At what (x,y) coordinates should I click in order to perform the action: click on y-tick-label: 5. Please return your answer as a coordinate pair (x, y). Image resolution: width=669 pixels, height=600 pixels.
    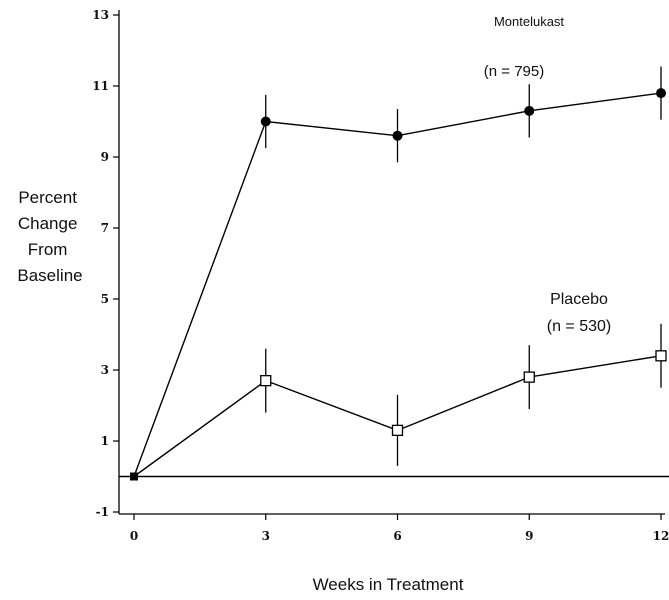
    Looking at the image, I should click on (105, 299).